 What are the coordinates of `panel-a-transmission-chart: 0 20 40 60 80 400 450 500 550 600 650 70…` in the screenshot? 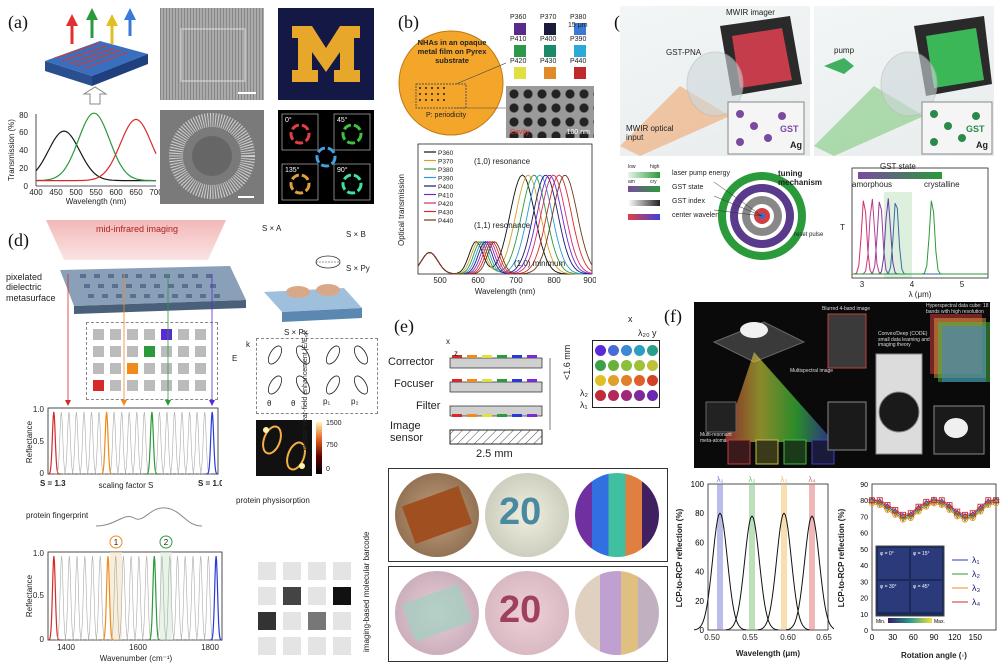 It's located at (84, 158).